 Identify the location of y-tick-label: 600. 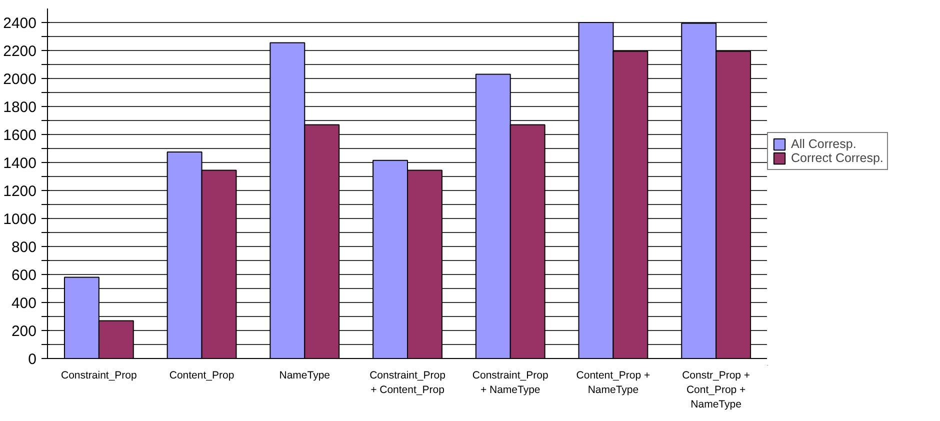
(24, 275).